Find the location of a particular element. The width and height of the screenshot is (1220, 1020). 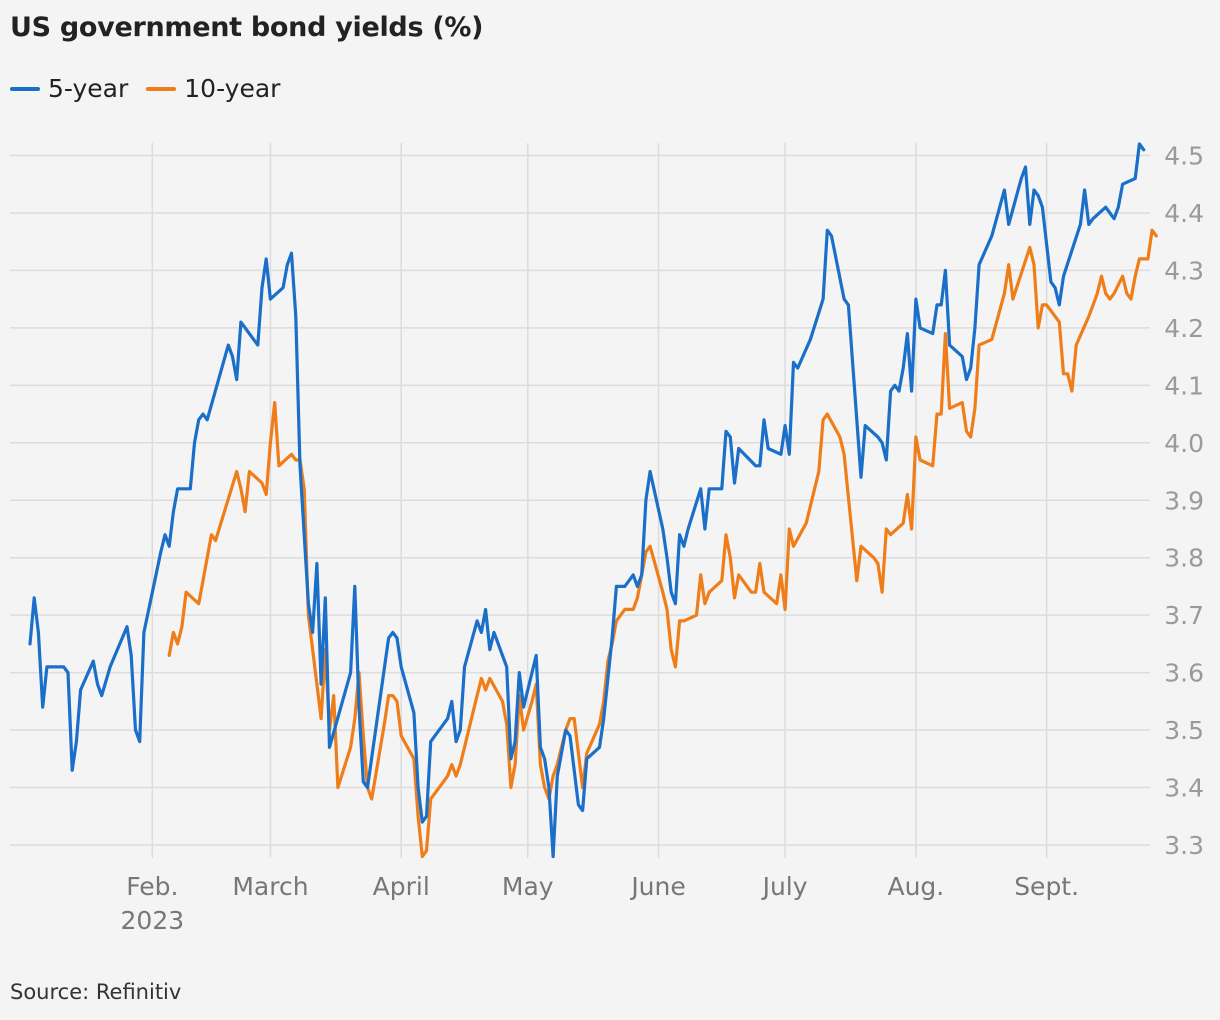

source-note: Source: Refinitiv is located at coordinates (96, 992).